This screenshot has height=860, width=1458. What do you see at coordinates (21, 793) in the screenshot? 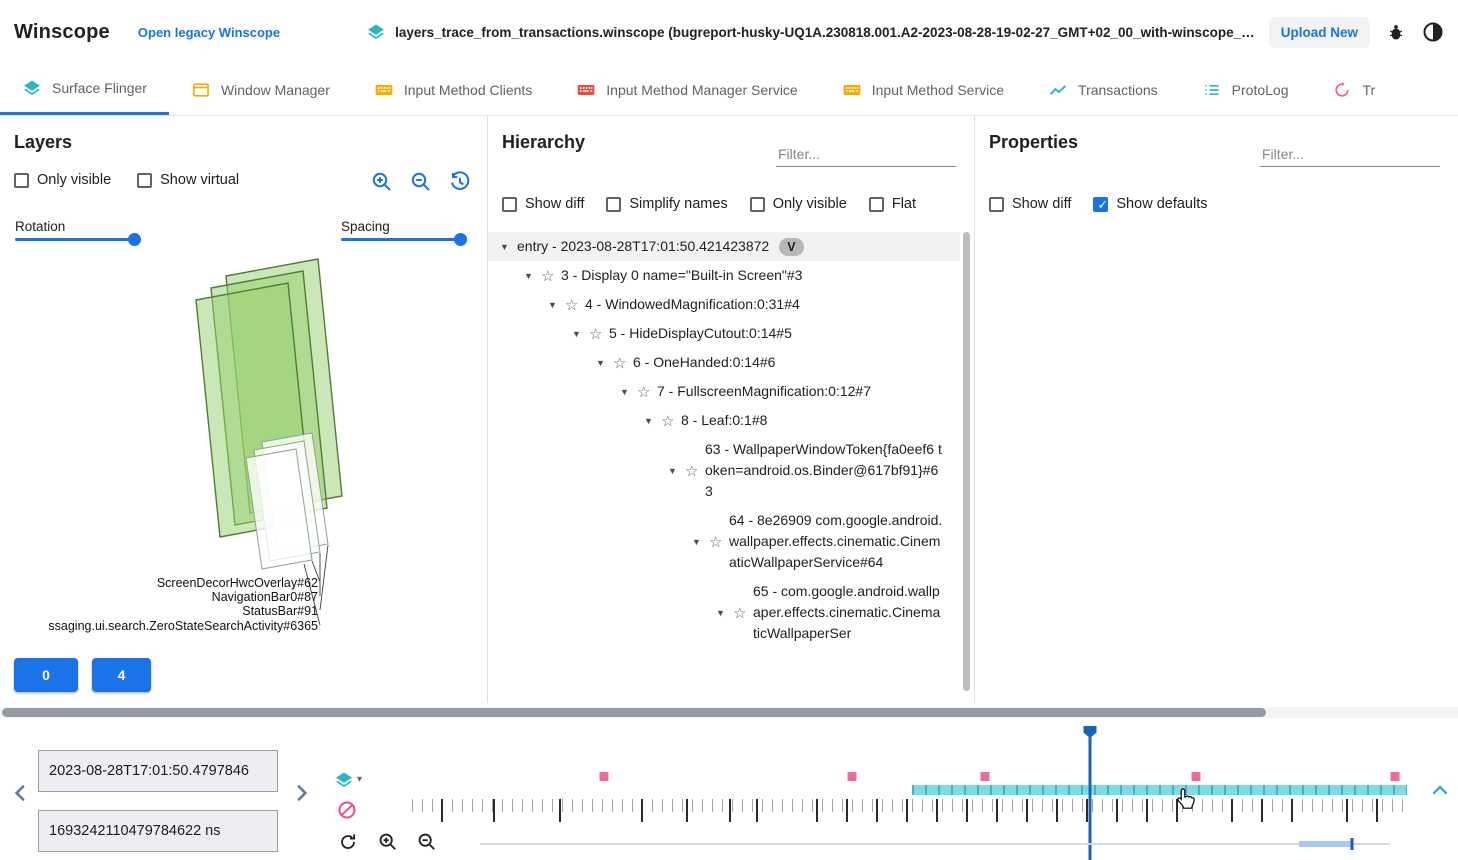
I see `previous-entry-button` at bounding box center [21, 793].